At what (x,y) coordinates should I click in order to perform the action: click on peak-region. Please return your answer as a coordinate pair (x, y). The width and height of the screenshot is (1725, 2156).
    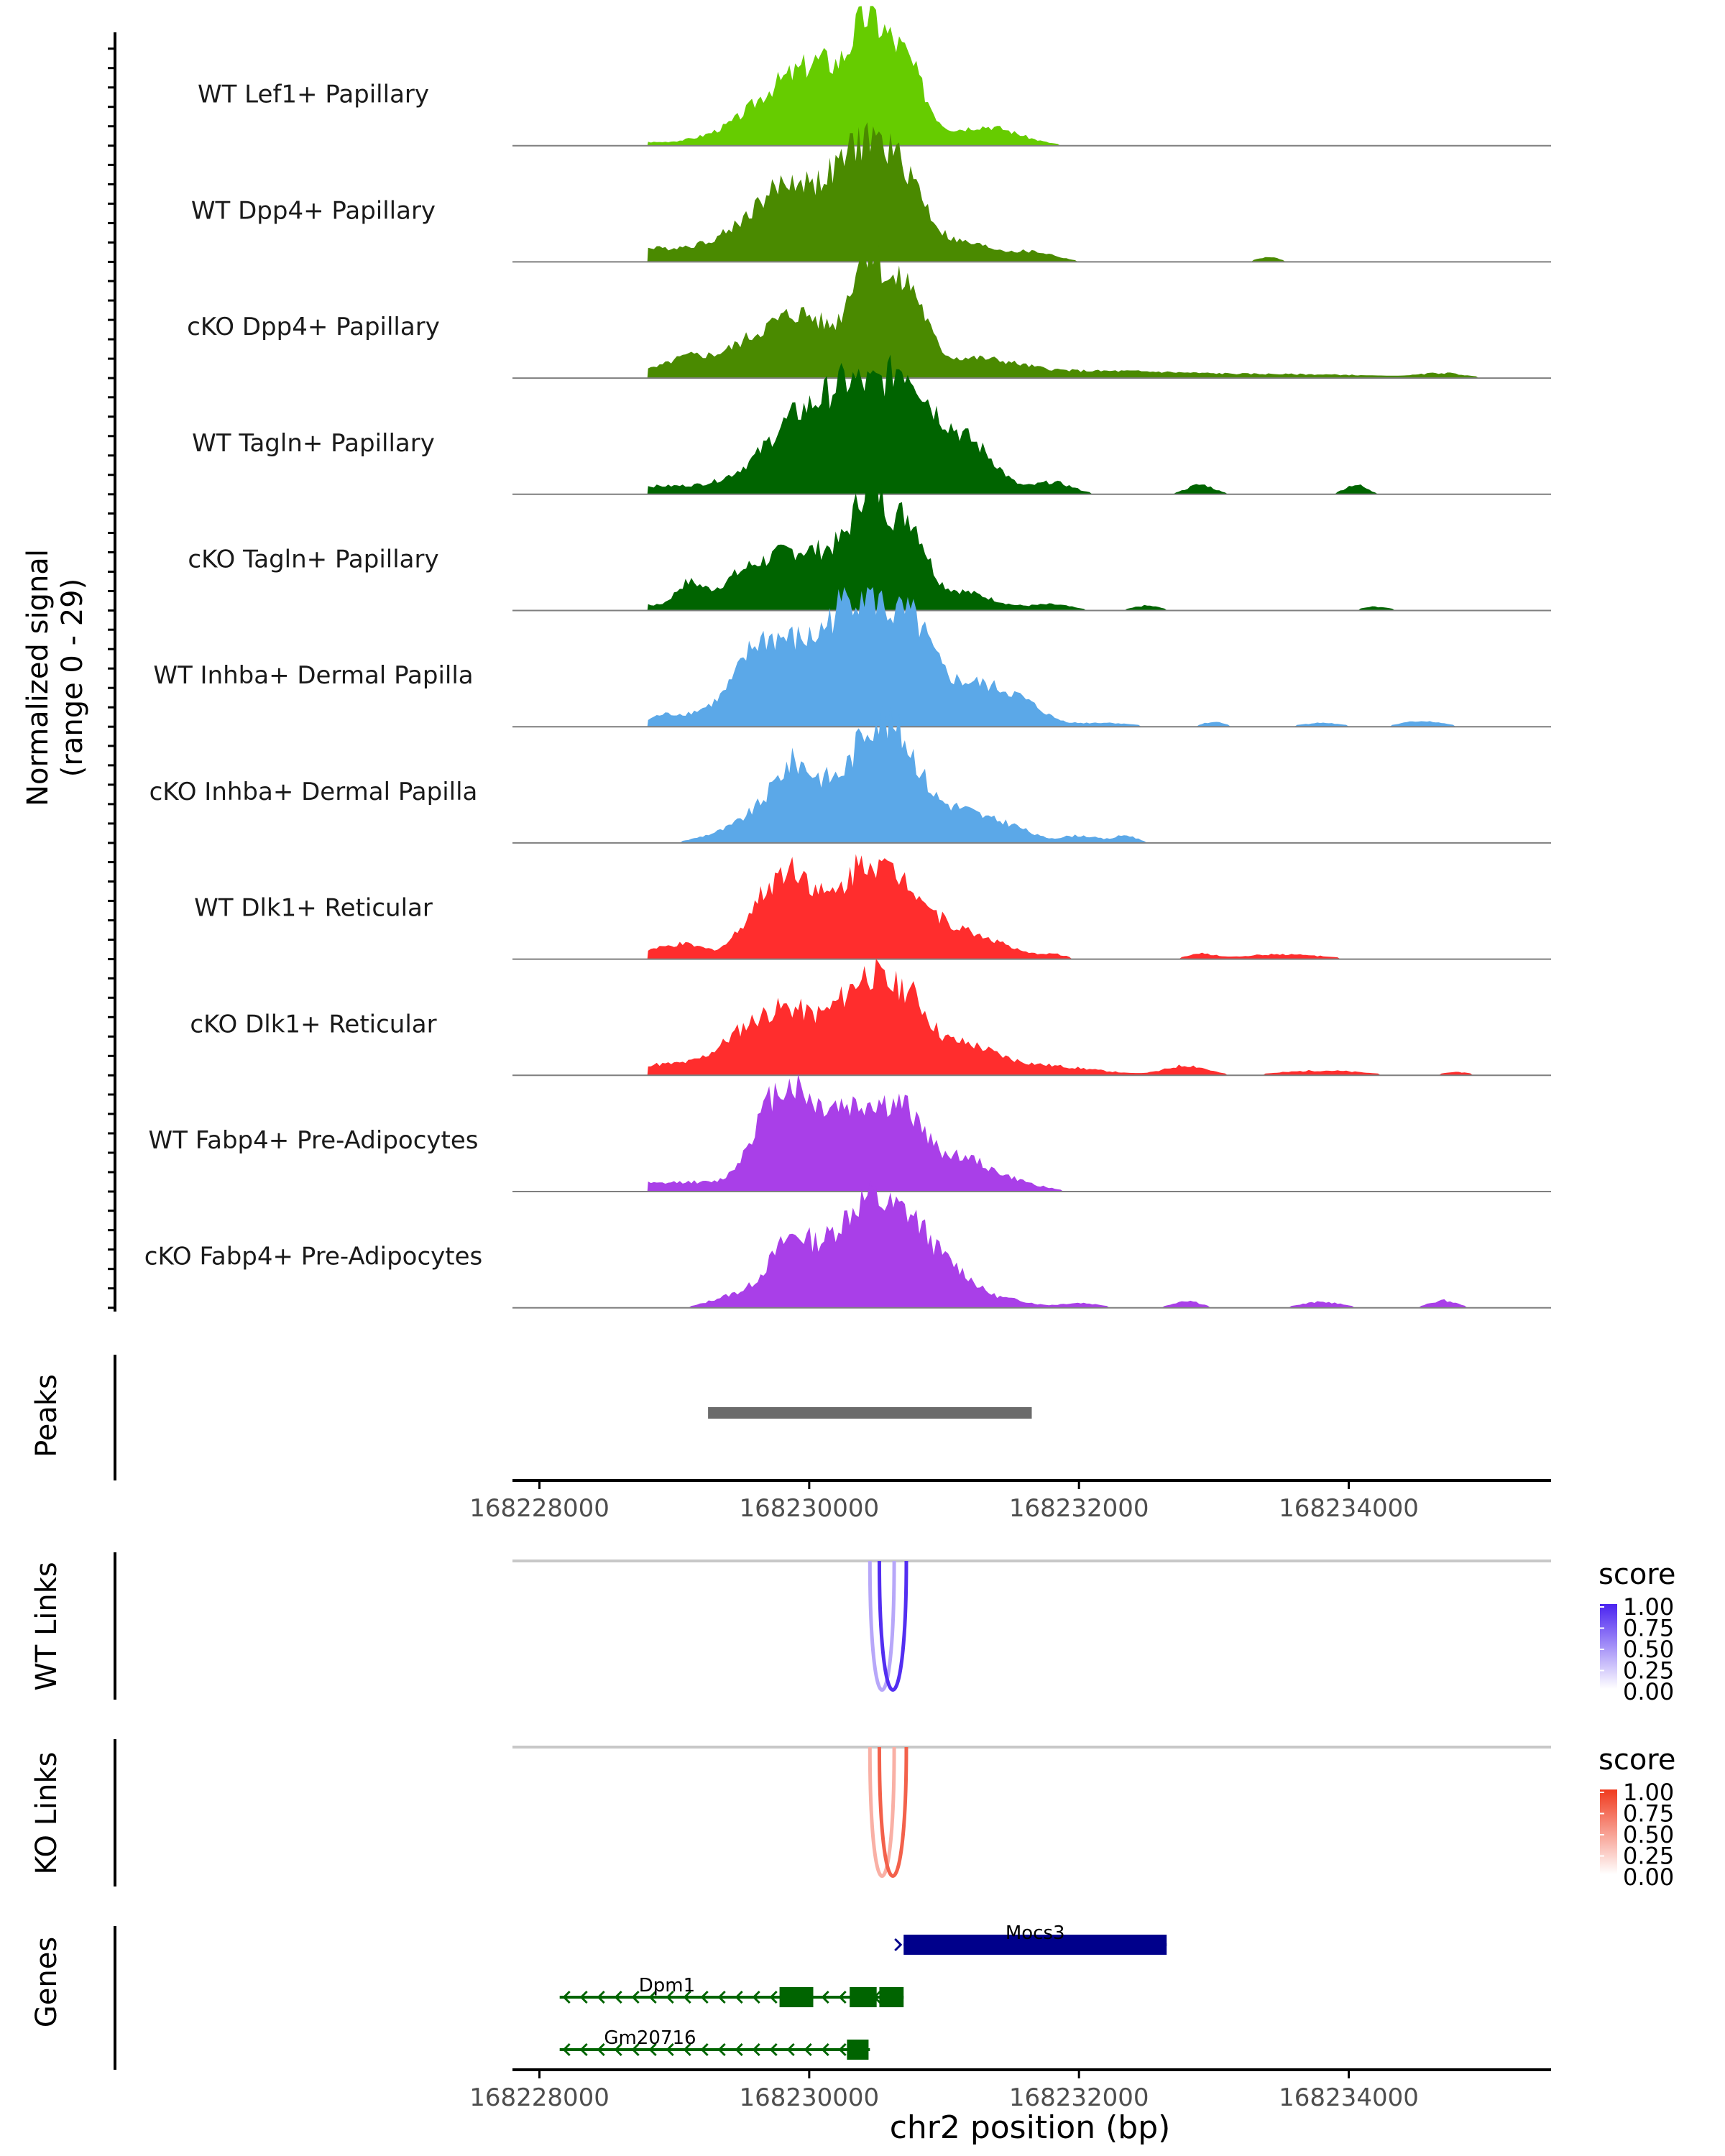
    Looking at the image, I should click on (870, 1413).